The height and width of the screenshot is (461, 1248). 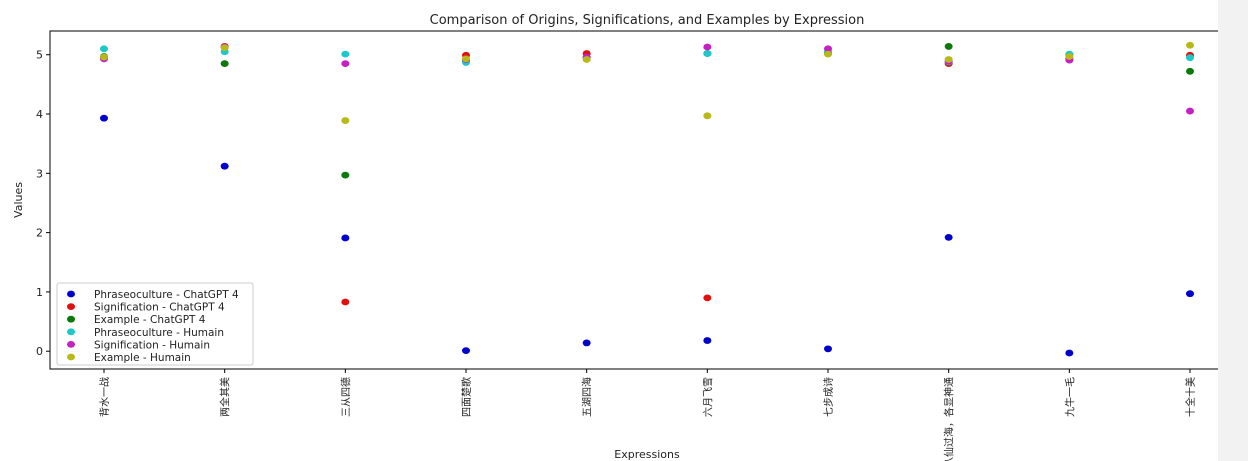 I want to click on x-axis-label: Expressions, so click(x=647, y=454).